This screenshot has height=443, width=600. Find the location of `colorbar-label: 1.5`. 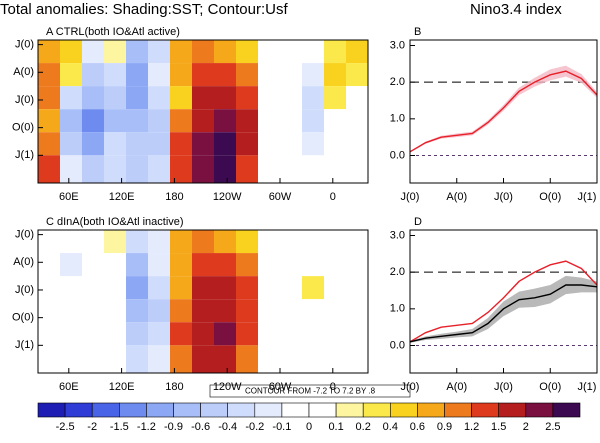

colorbar-label: 1.5 is located at coordinates (498, 427).